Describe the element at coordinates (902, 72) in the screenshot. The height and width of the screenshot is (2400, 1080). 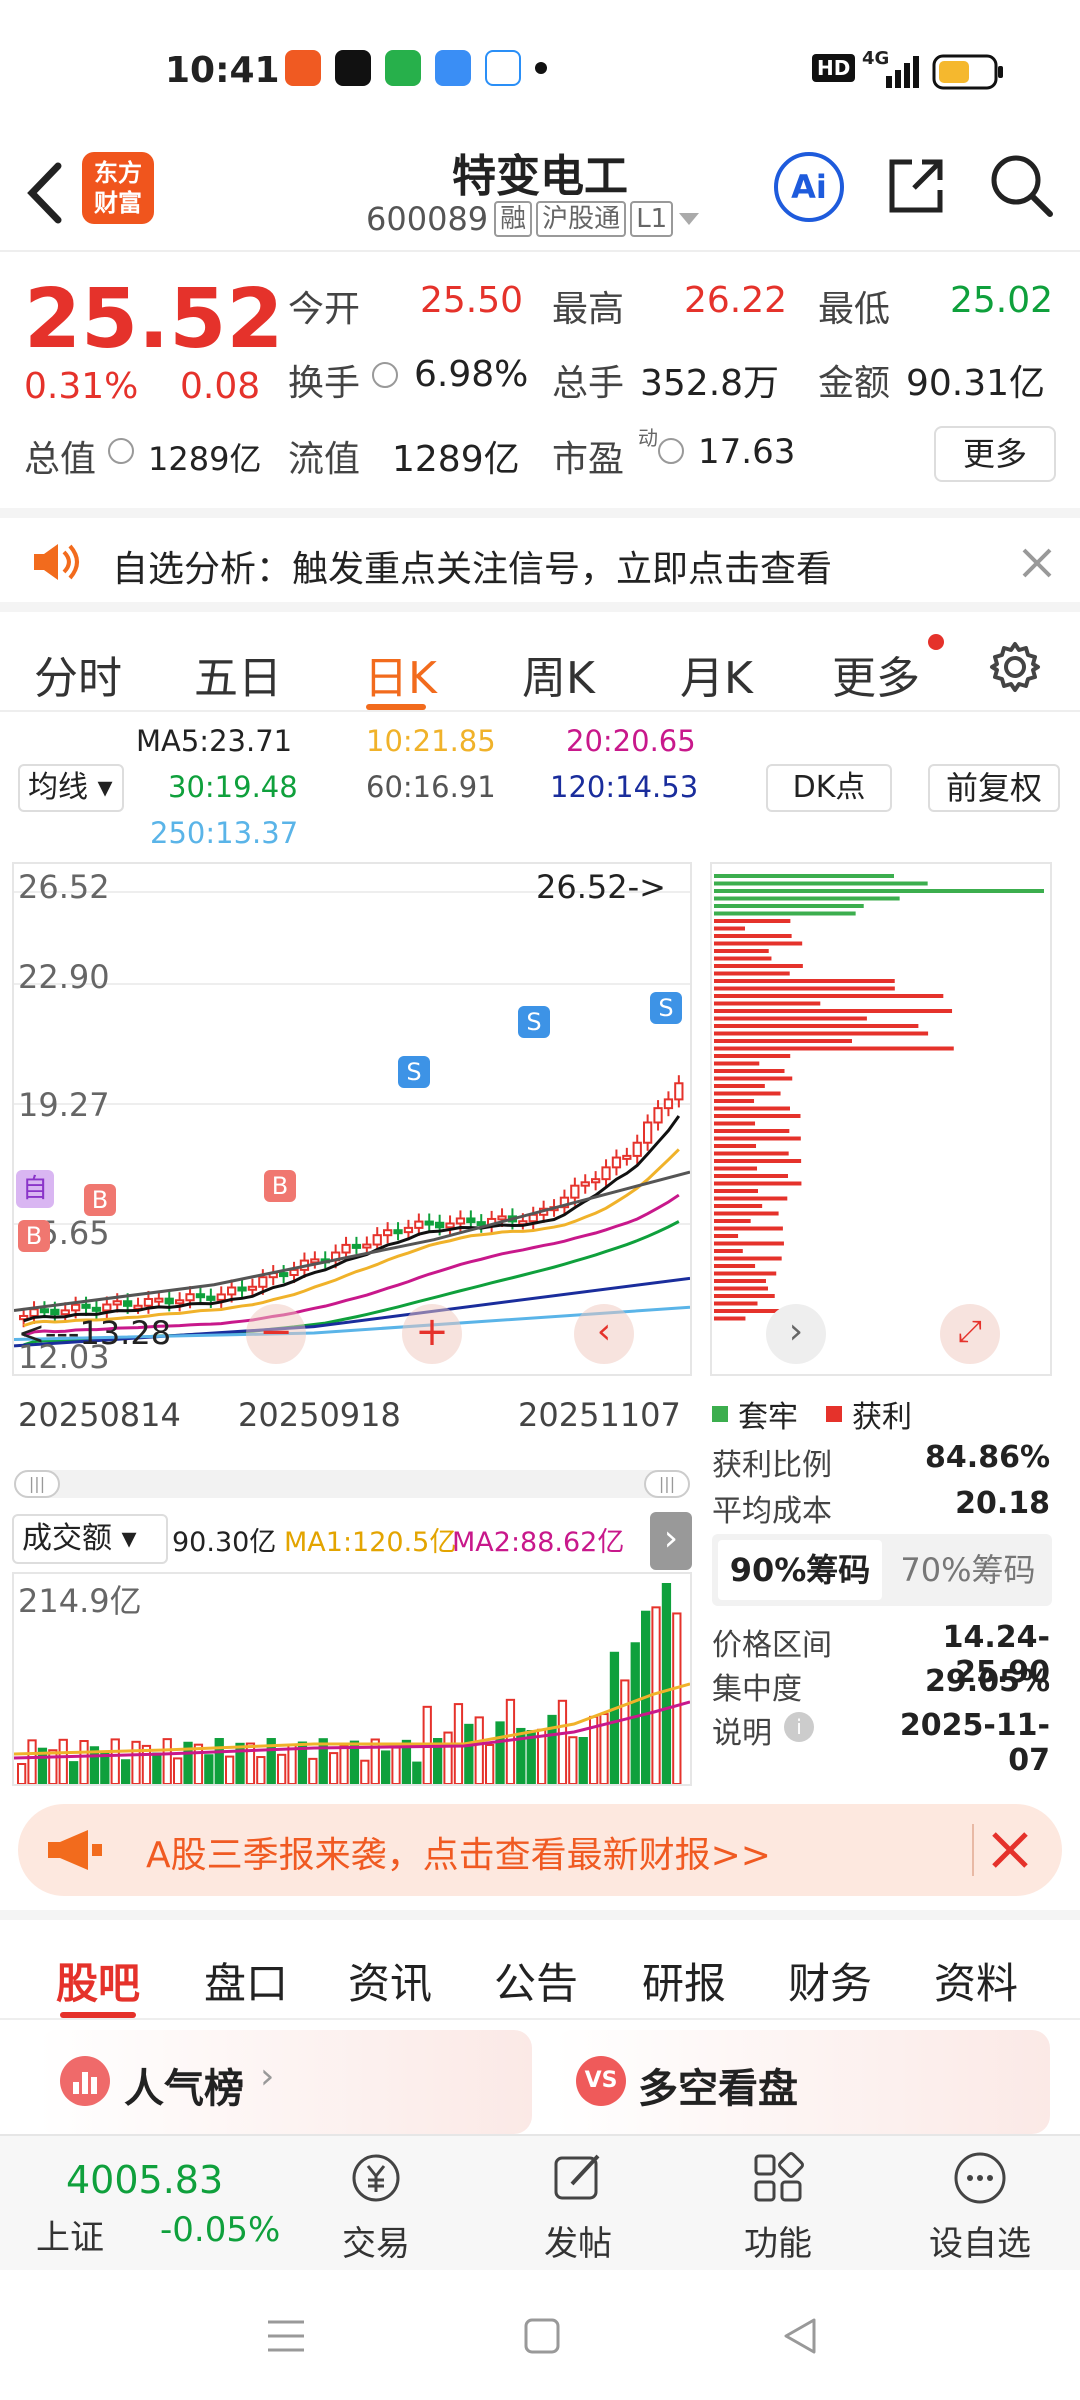
I see `signal-icon` at that location.